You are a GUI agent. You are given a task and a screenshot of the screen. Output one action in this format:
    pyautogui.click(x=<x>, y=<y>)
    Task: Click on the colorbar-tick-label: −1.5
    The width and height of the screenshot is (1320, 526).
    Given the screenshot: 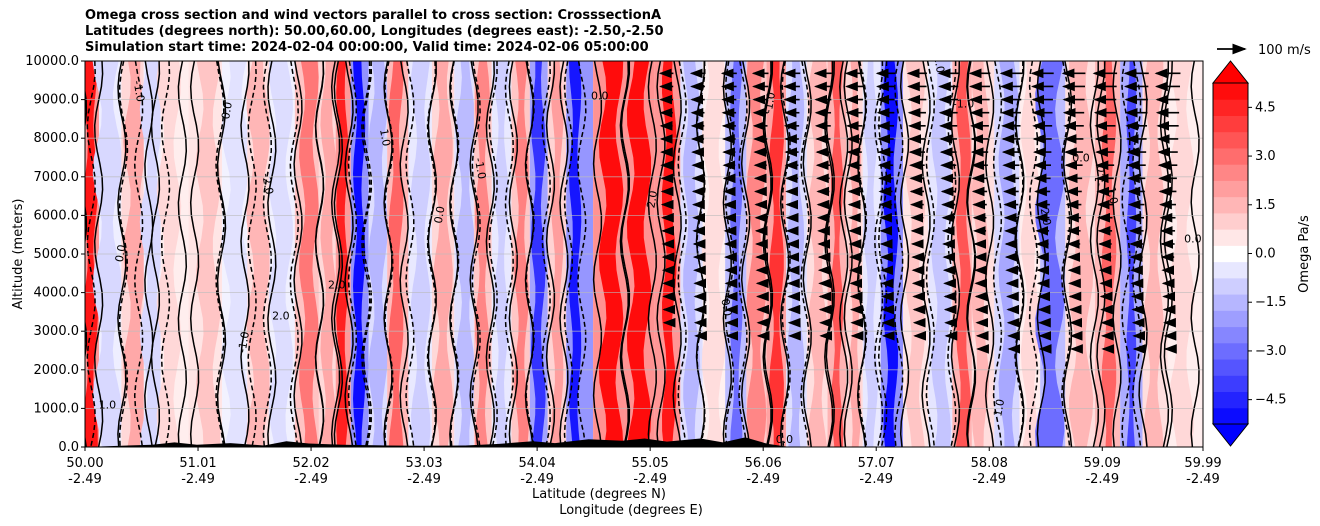 What is the action you would take?
    pyautogui.click(x=1271, y=302)
    